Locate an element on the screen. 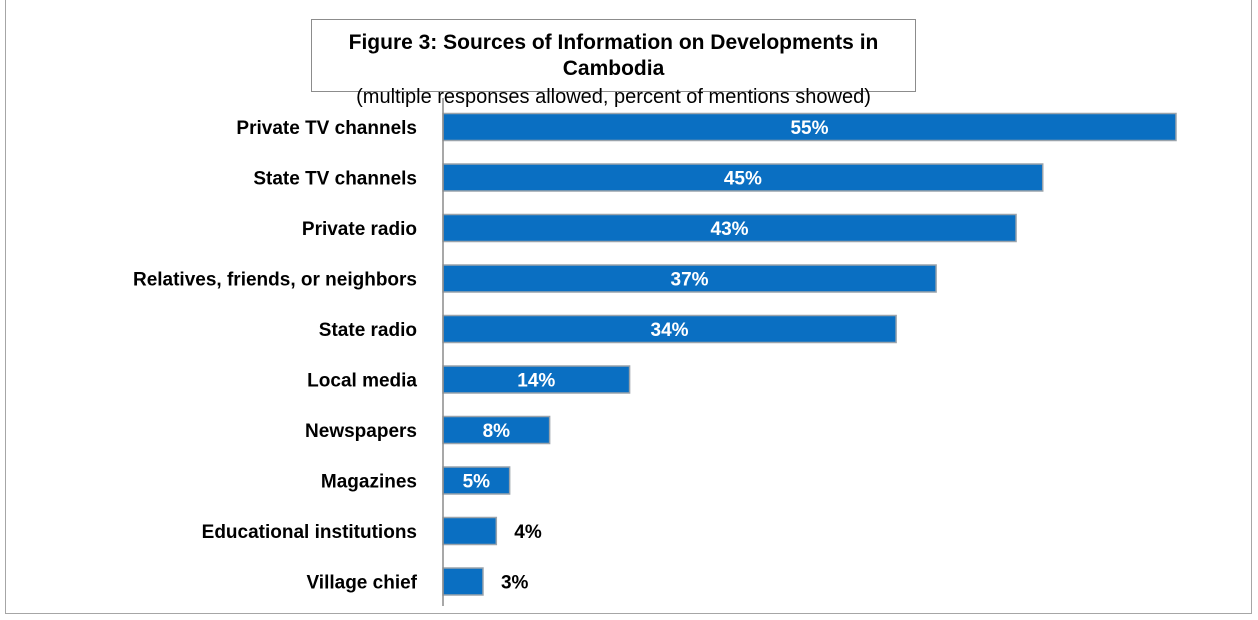 The width and height of the screenshot is (1258, 620). category-label-0: Private TV channels is located at coordinates (326, 128).